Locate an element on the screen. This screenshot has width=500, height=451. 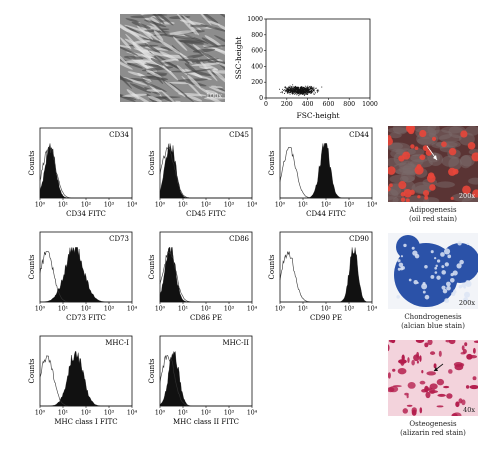
scatter-y-tick-label: 800 is located at coordinates (257, 35).